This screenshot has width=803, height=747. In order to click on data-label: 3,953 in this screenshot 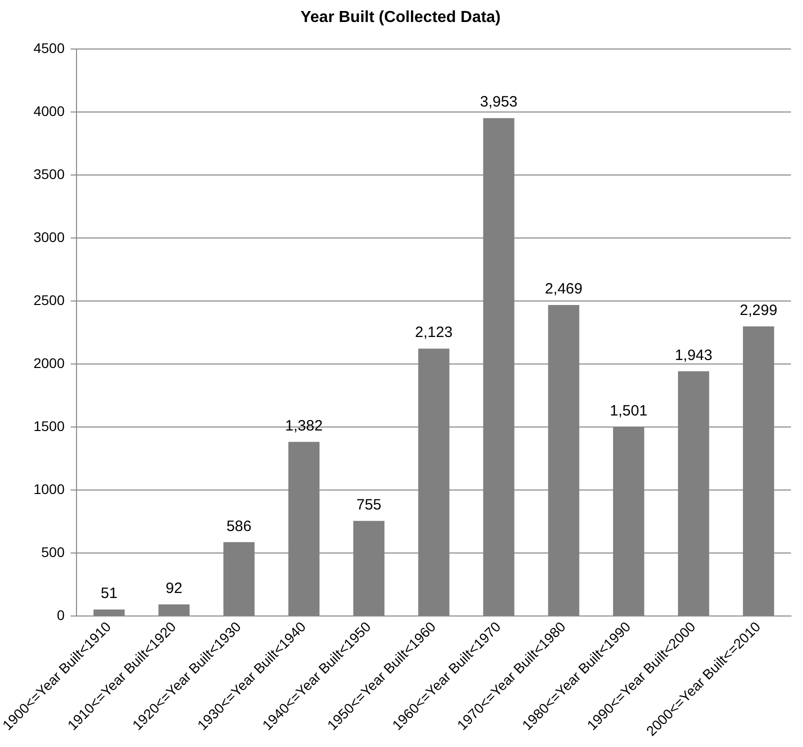, I will do `click(499, 102)`.